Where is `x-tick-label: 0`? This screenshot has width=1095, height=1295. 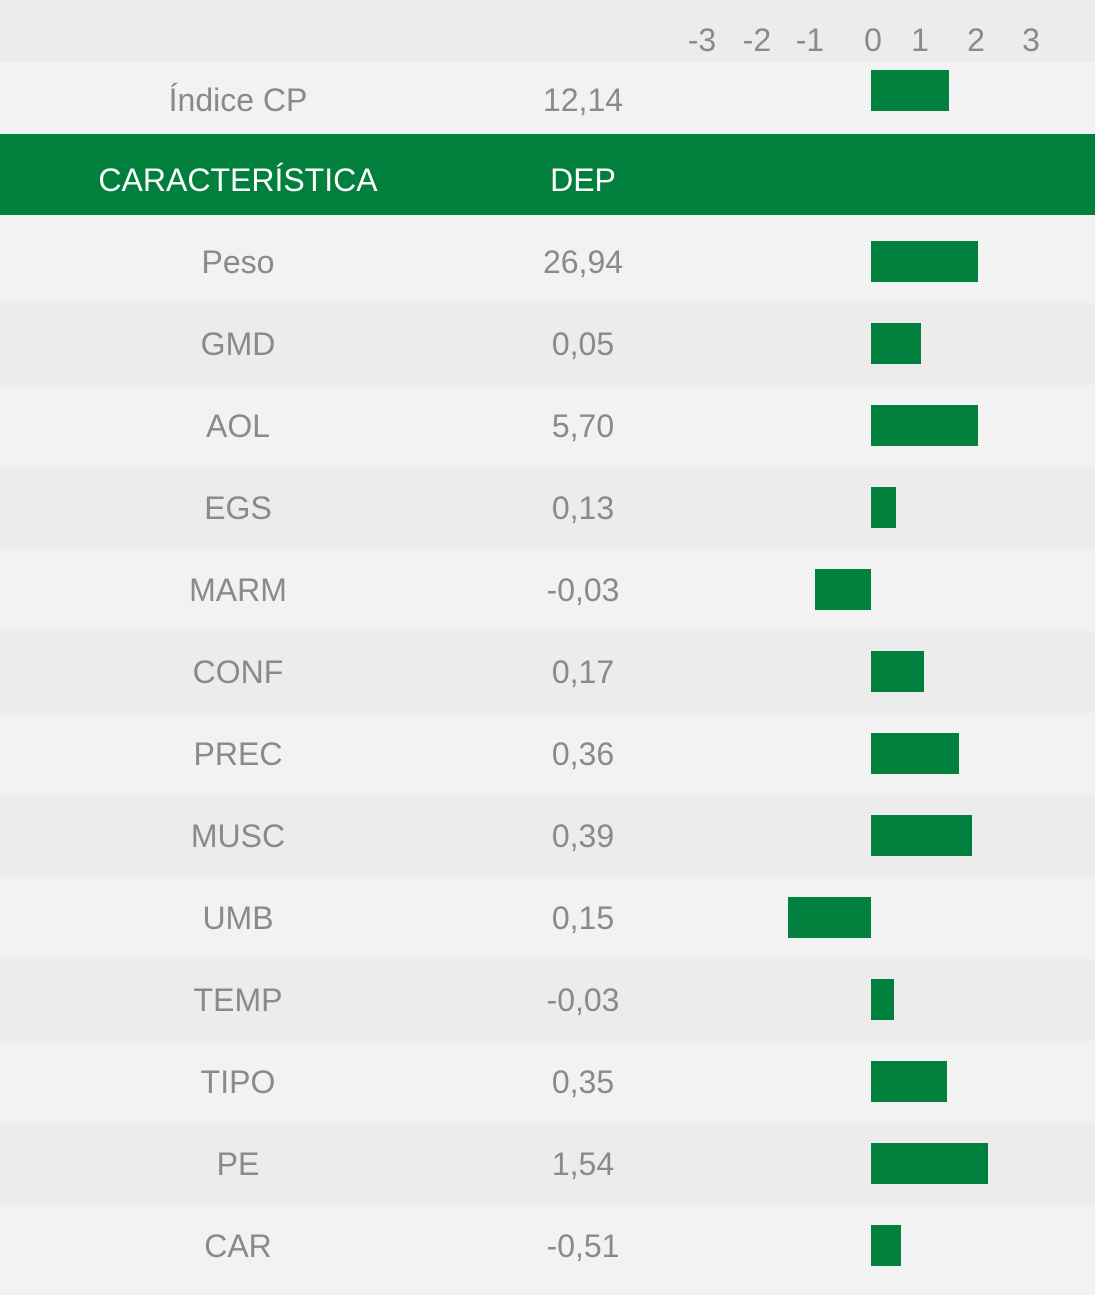 x-tick-label: 0 is located at coordinates (873, 40).